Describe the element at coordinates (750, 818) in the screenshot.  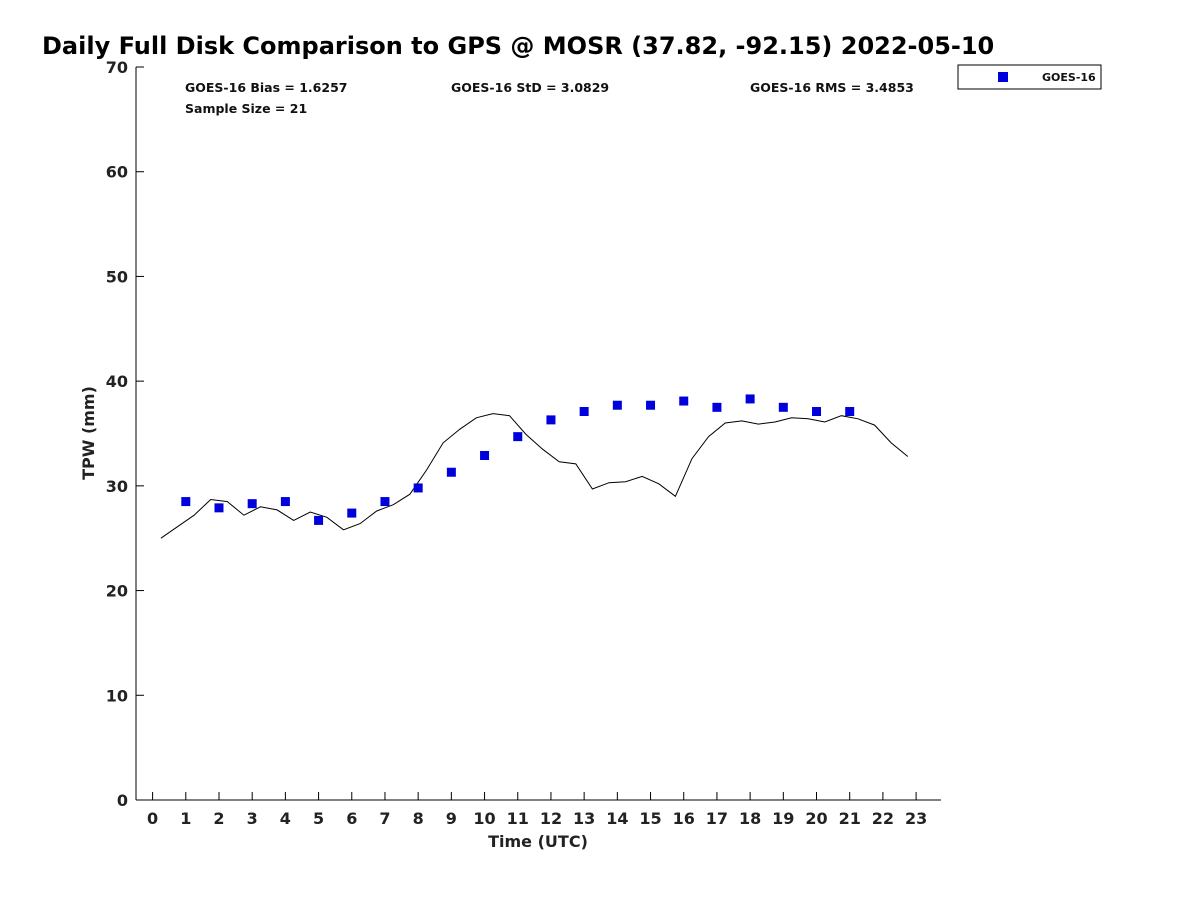
I see `x-tick-label: 18` at that location.